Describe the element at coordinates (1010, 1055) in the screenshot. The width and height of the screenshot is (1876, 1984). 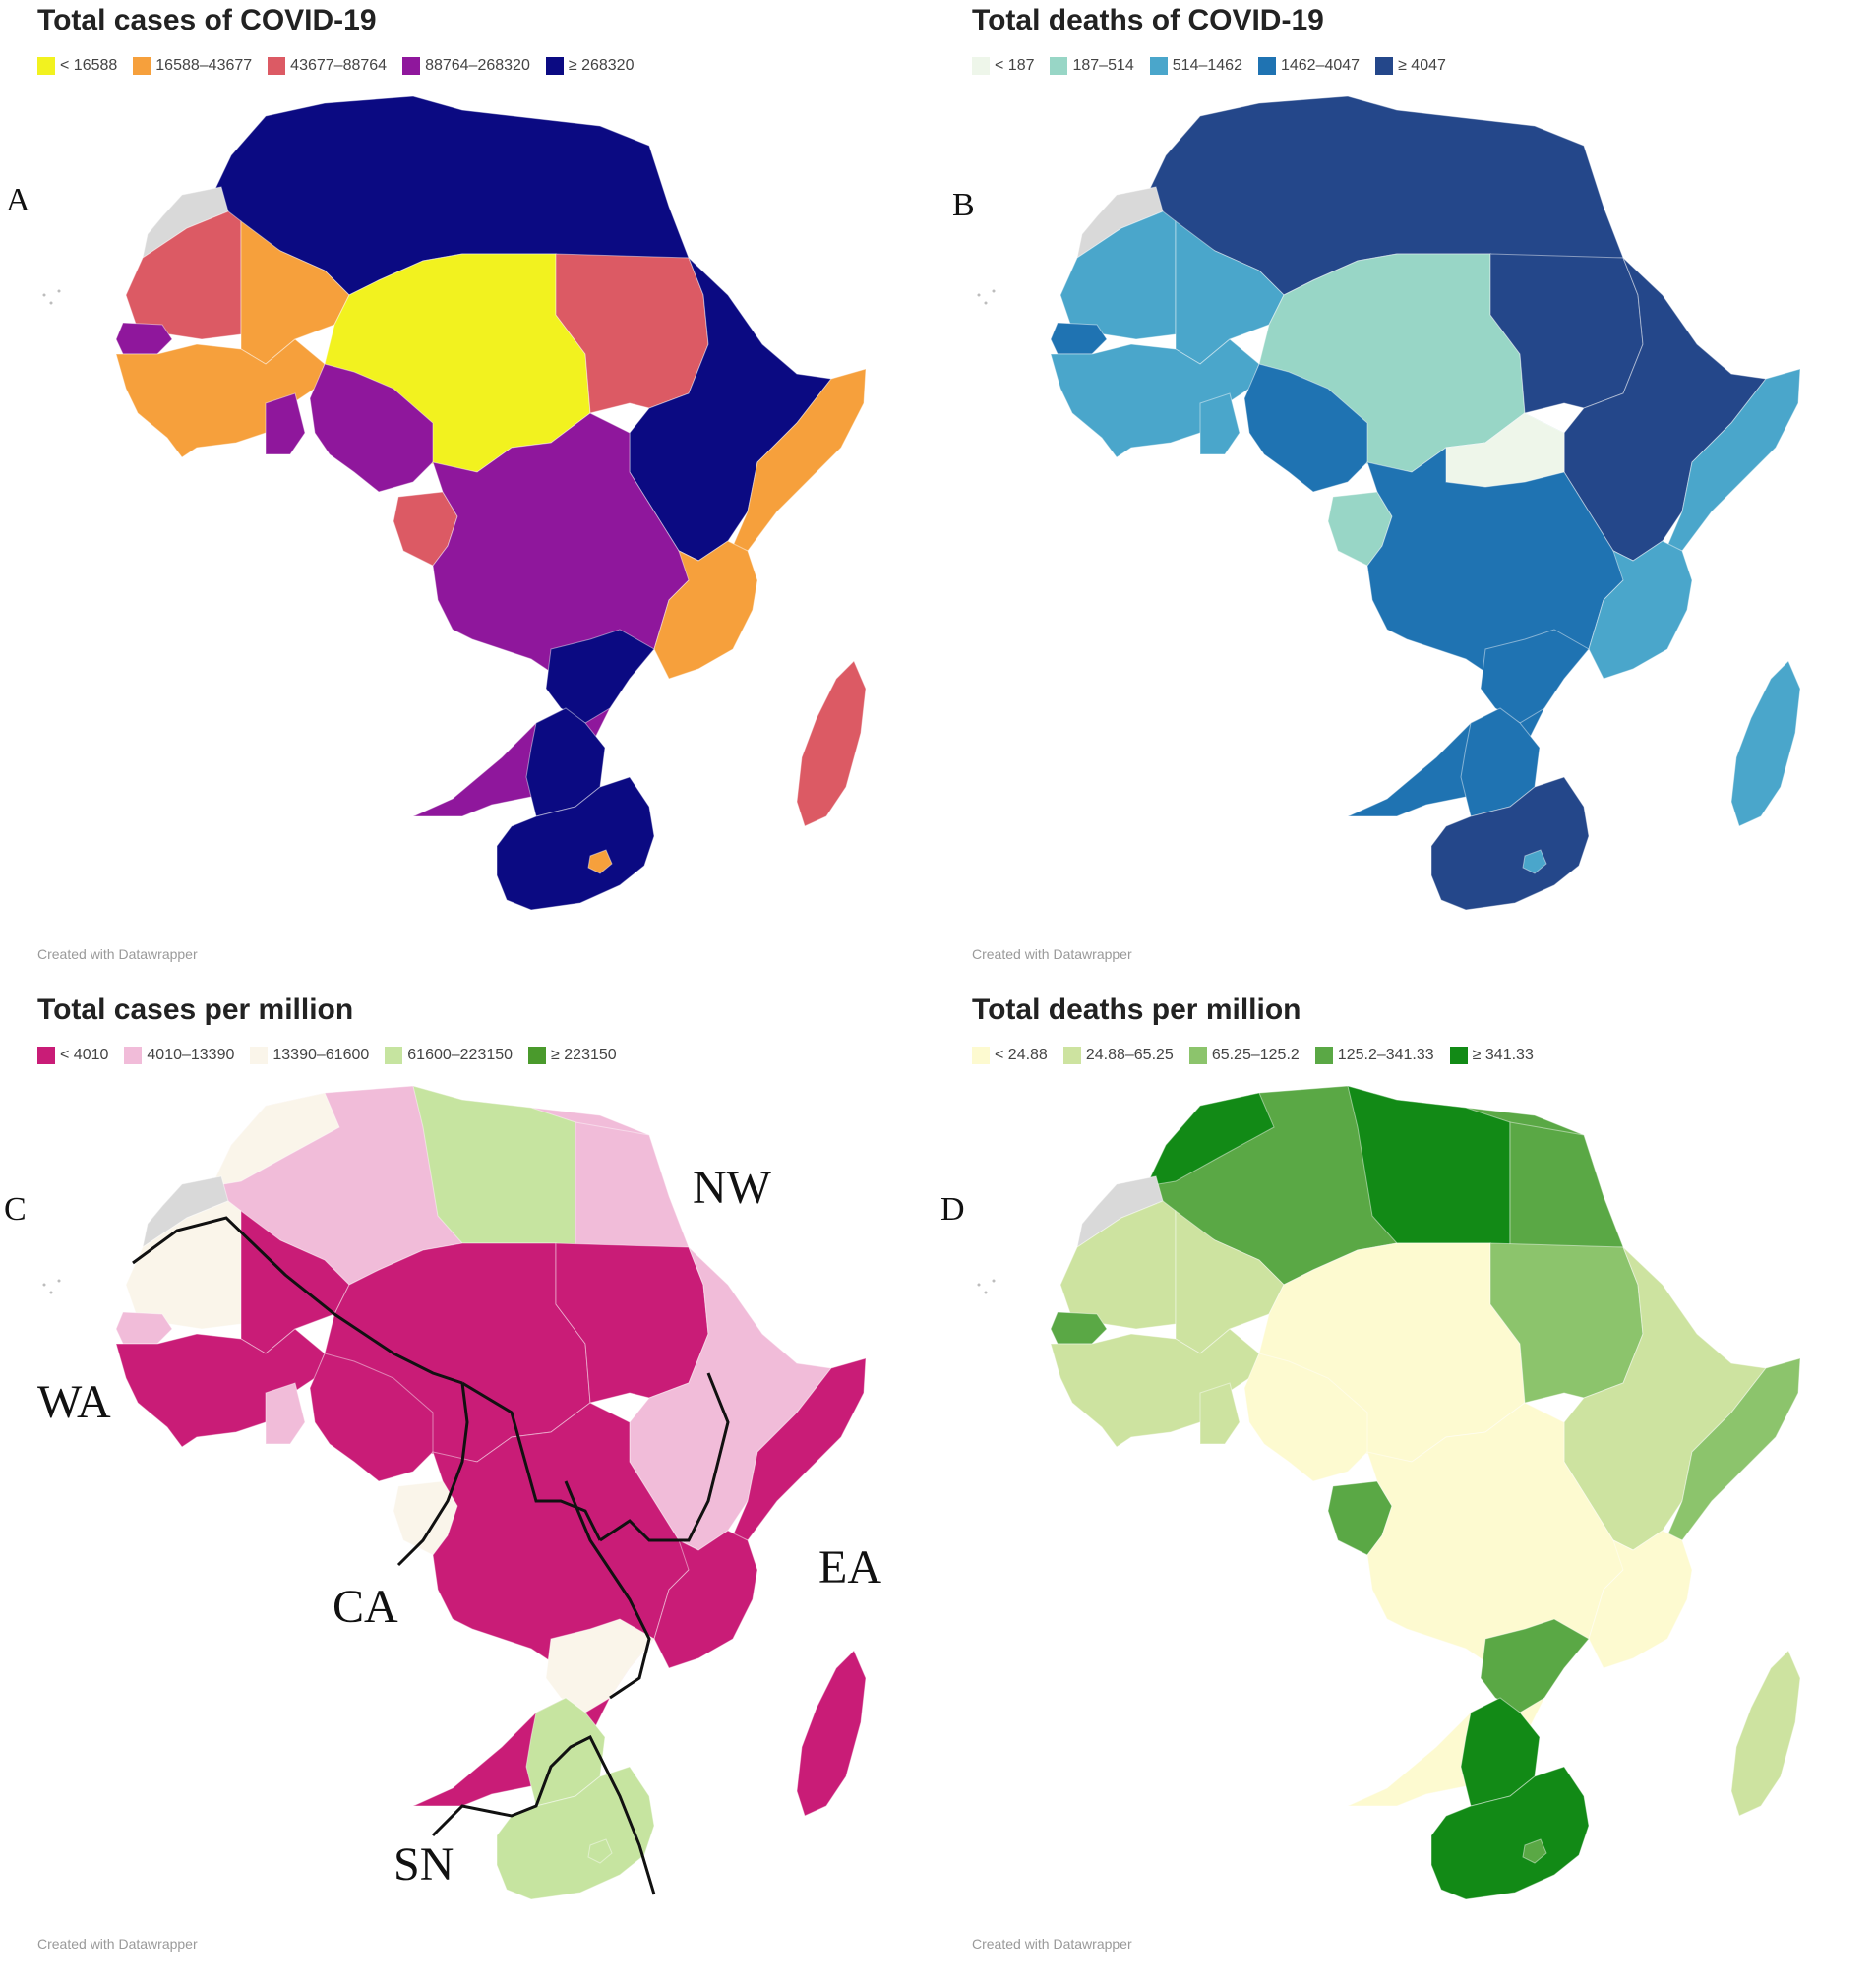
I see `legend-item: < 24.88` at that location.